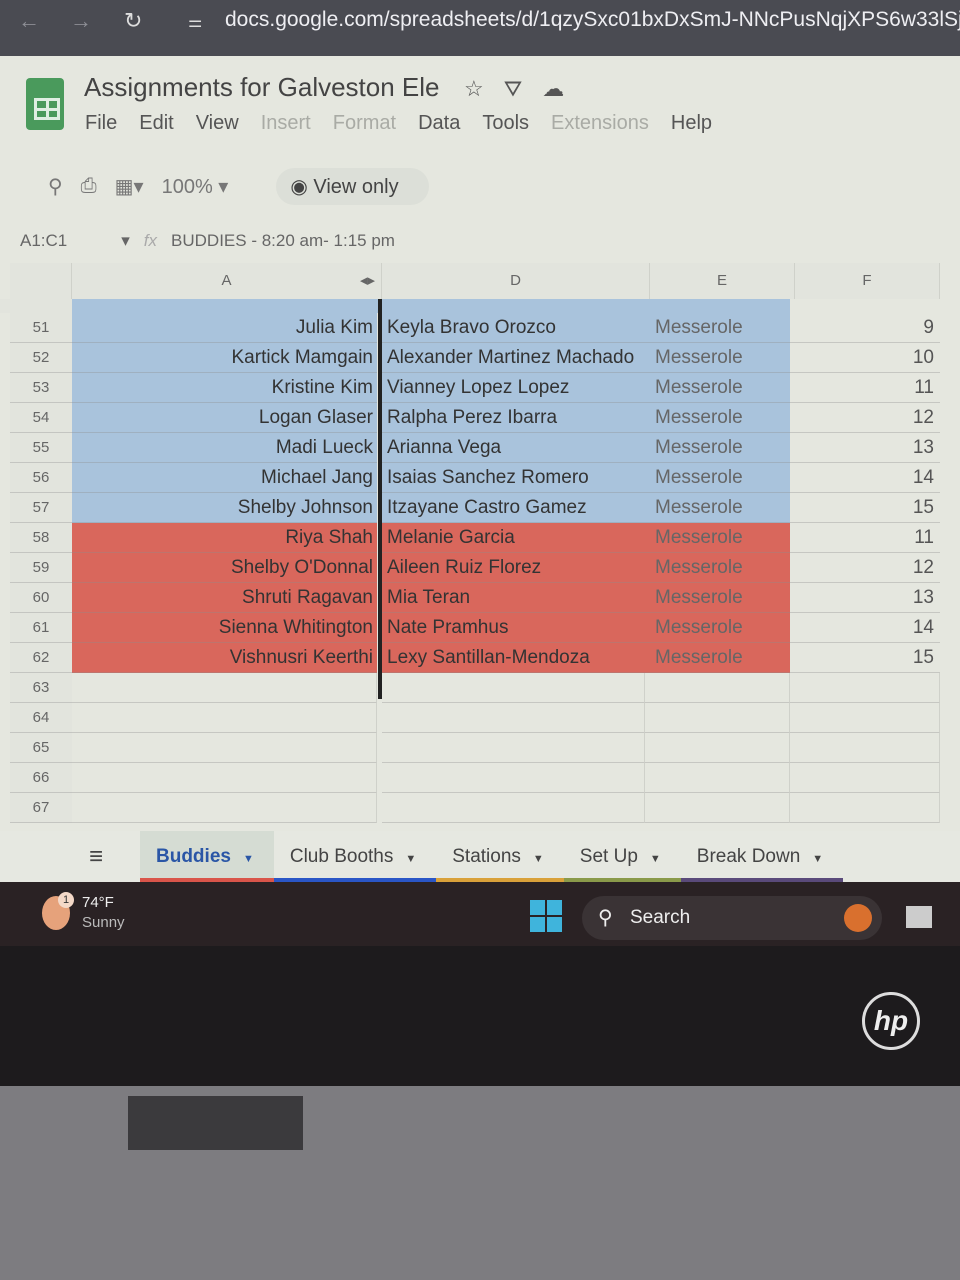  What do you see at coordinates (227, 281) in the screenshot?
I see `column-header-a: A ◂▸` at bounding box center [227, 281].